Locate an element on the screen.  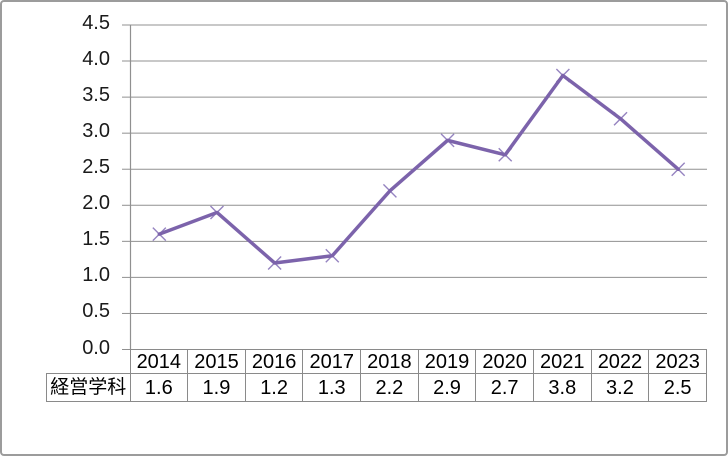
table-corner-cell is located at coordinates (88, 361).